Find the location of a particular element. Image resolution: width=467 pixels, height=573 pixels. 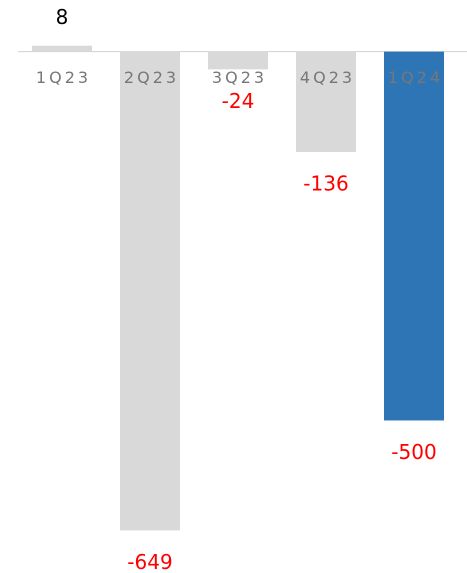

x-tick-label: 3Q23 is located at coordinates (239, 77).